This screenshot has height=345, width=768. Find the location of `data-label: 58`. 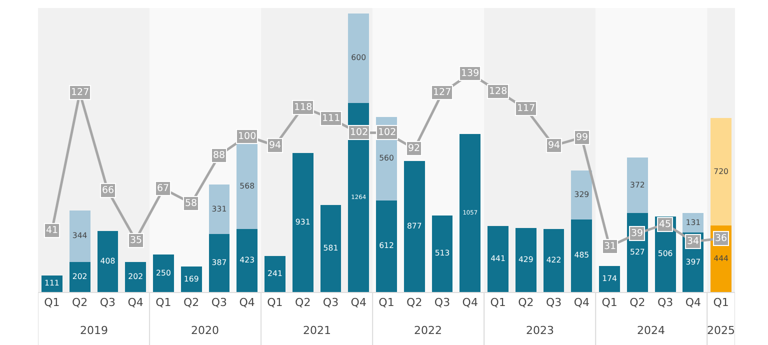

data-label: 58 is located at coordinates (191, 203).